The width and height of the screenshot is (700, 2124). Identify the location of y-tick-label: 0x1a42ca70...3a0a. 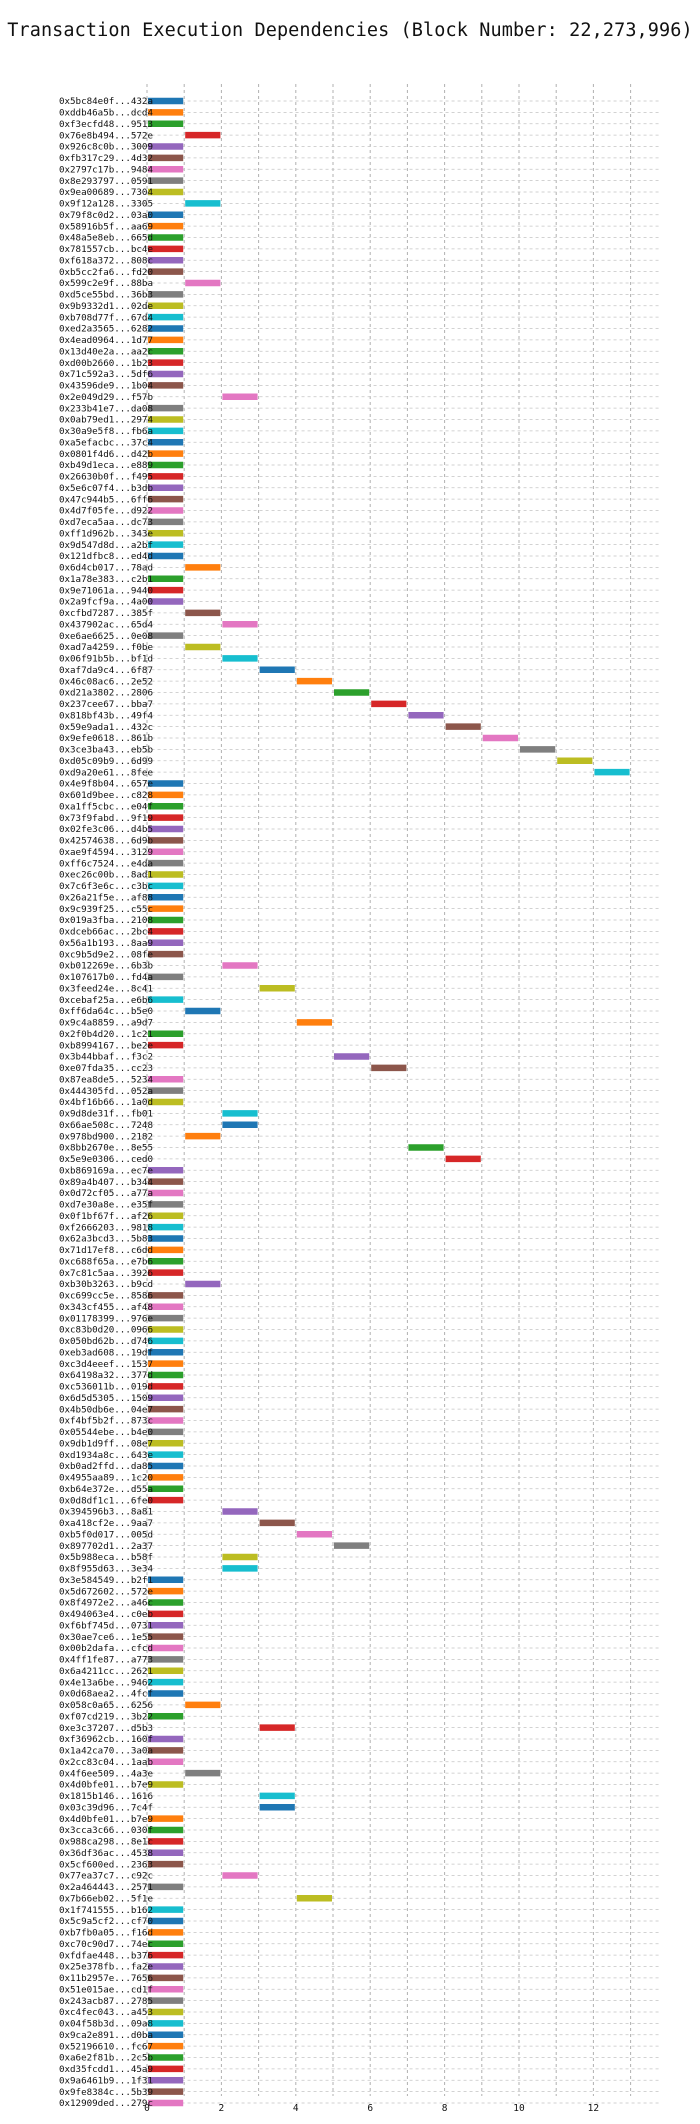
(106, 1751).